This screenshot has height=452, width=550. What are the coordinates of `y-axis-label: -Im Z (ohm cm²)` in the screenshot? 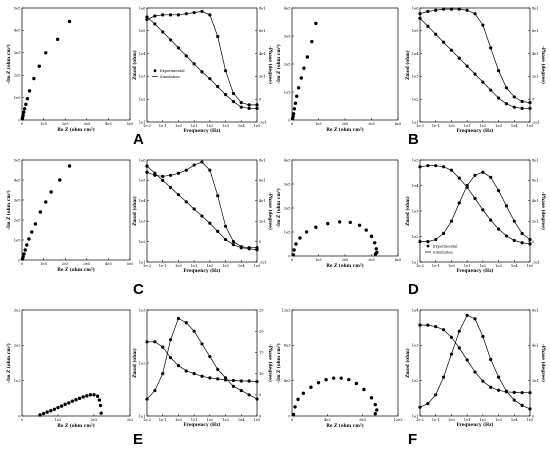 It's located at (9, 210).